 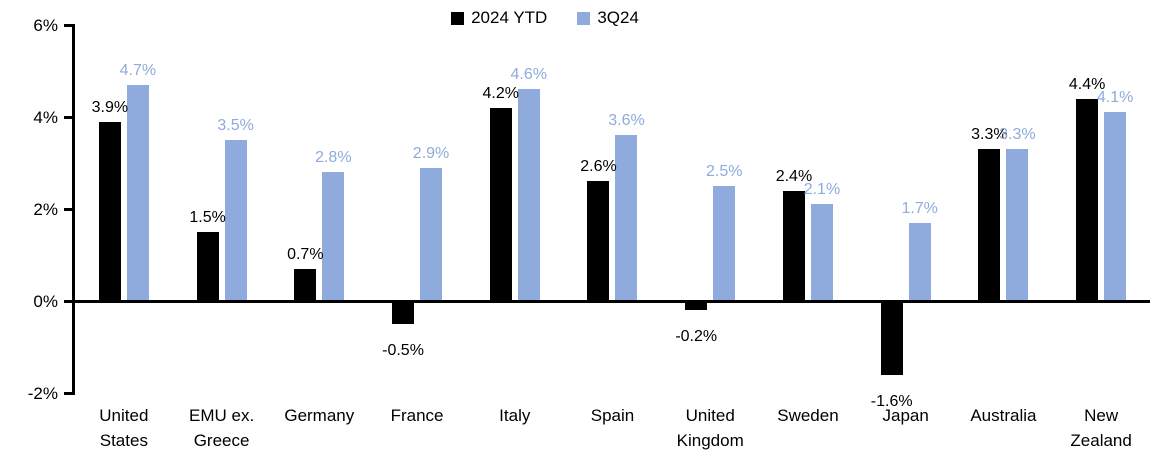 What do you see at coordinates (124, 428) in the screenshot?
I see `category-label: United States` at bounding box center [124, 428].